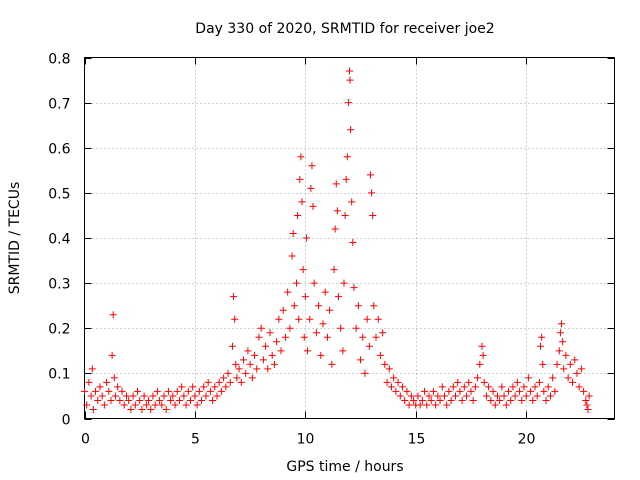 This screenshot has width=640, height=480. I want to click on x-tick-label: 15, so click(417, 440).